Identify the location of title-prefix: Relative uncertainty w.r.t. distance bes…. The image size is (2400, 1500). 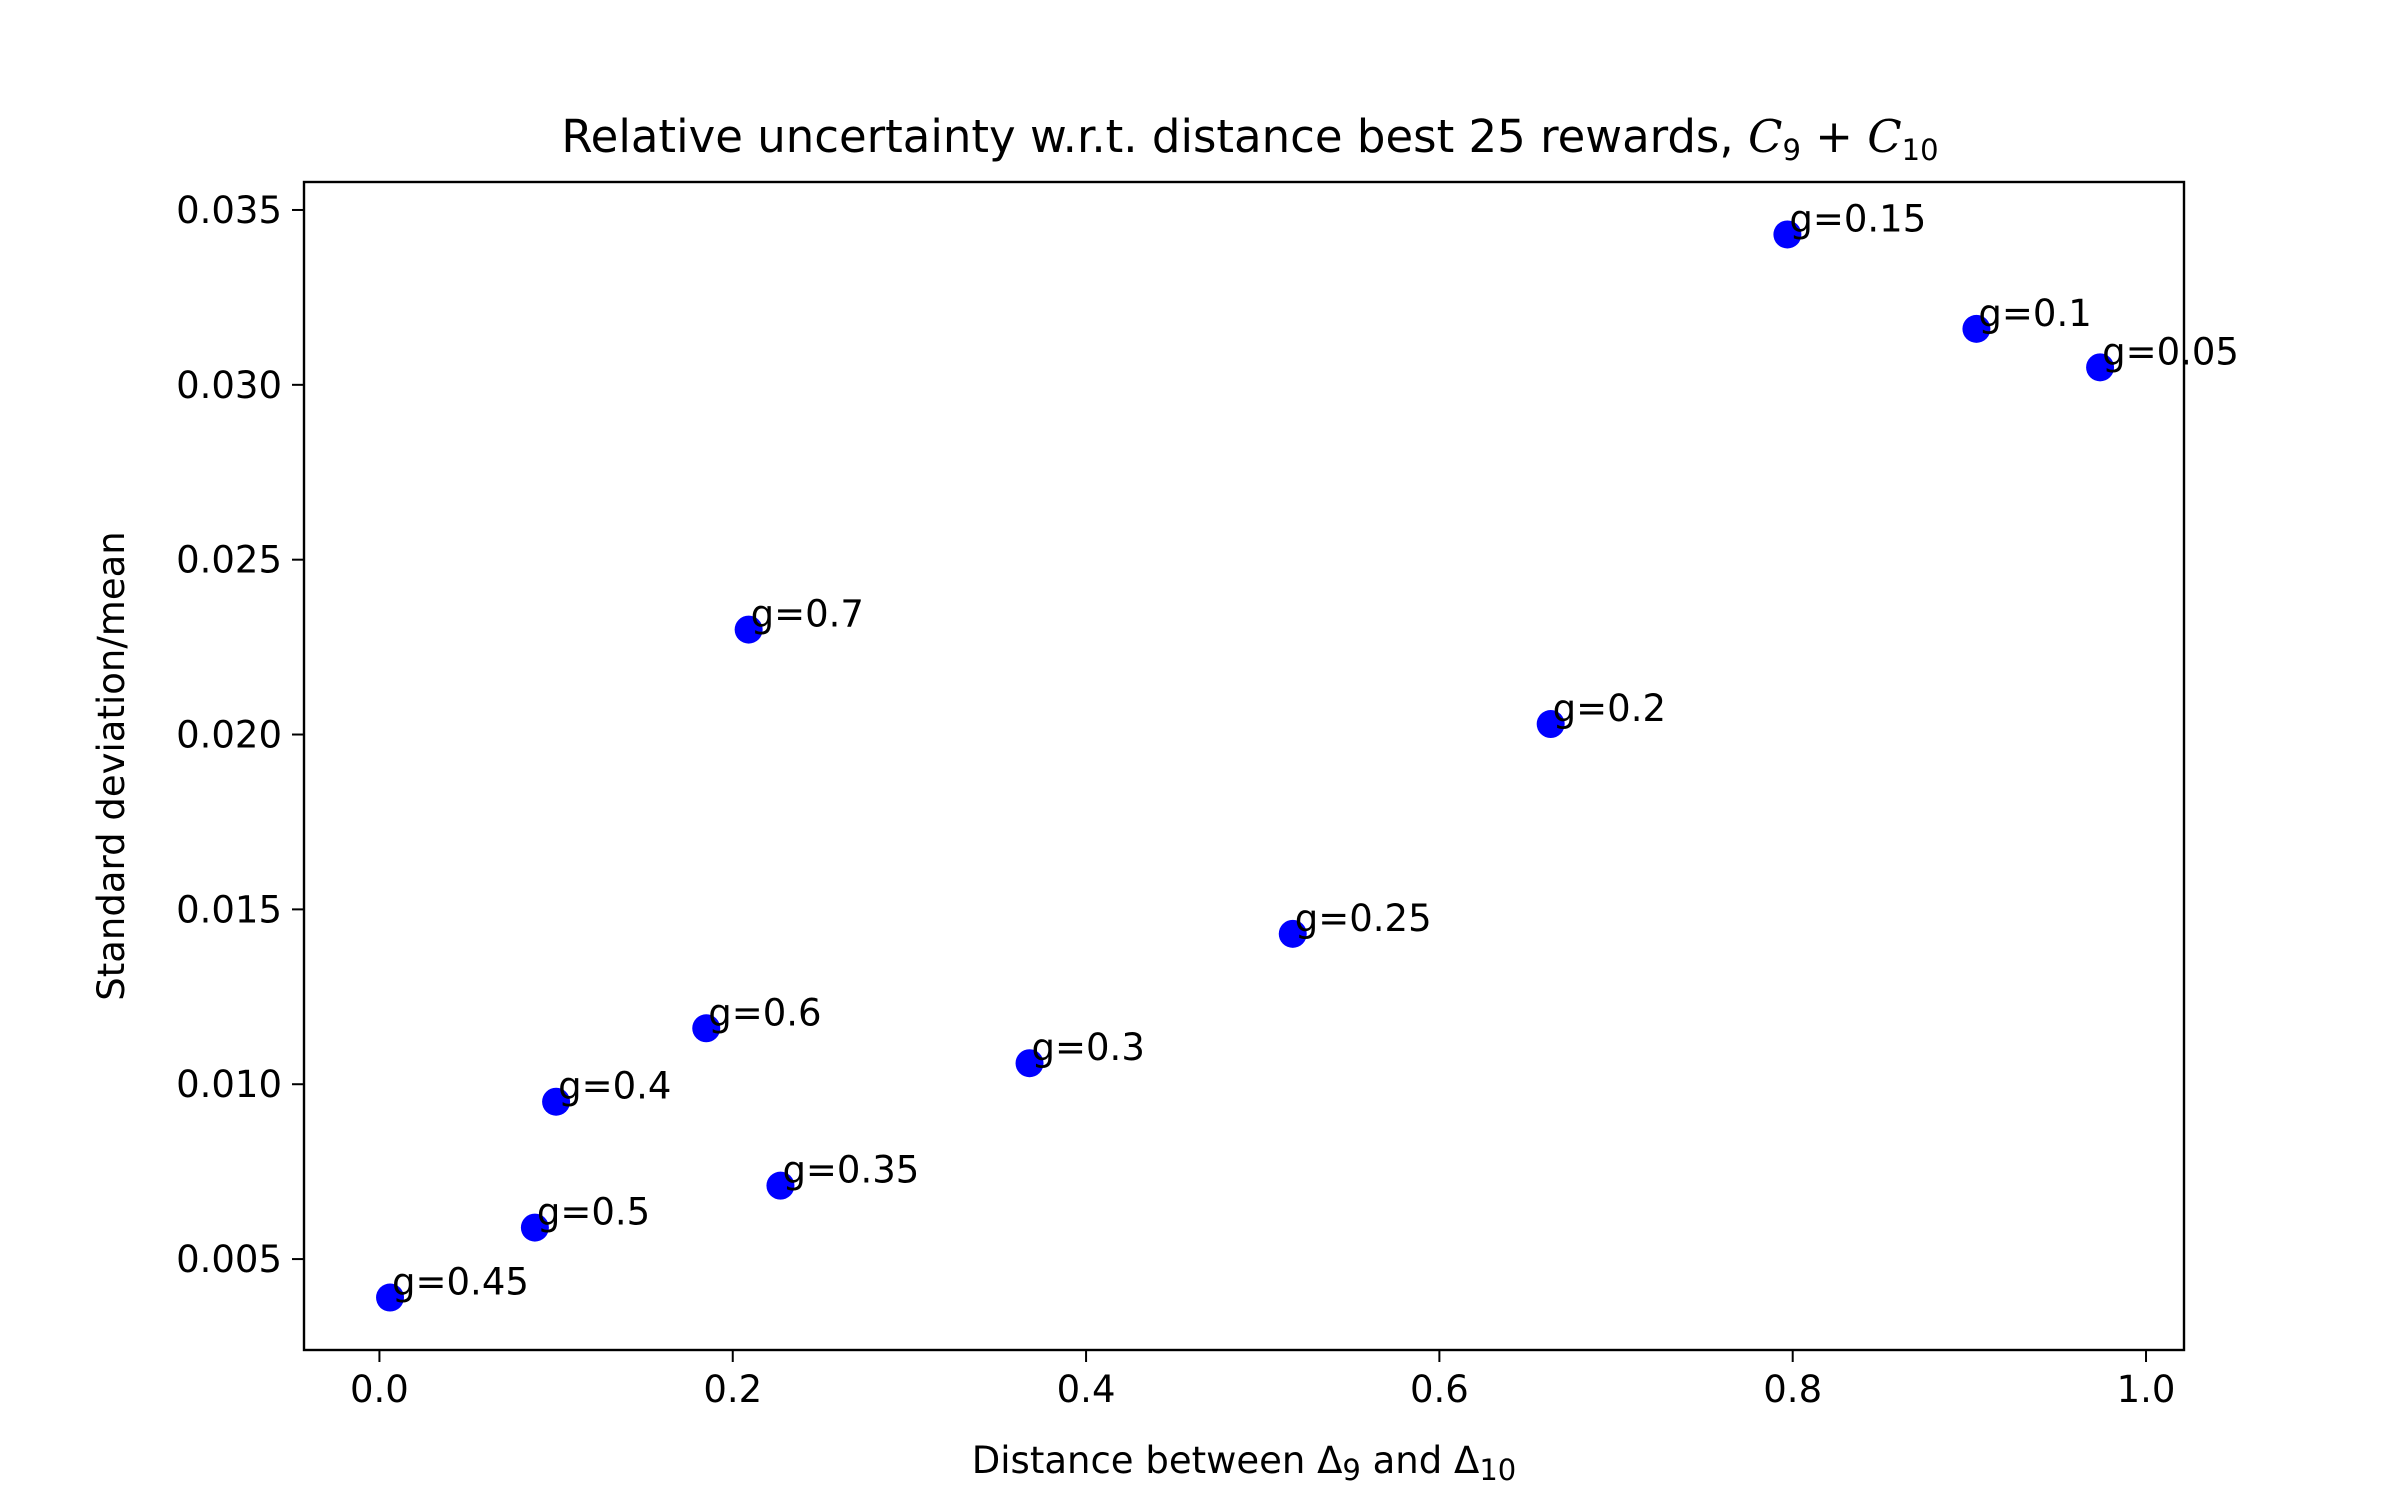
(1154, 136).